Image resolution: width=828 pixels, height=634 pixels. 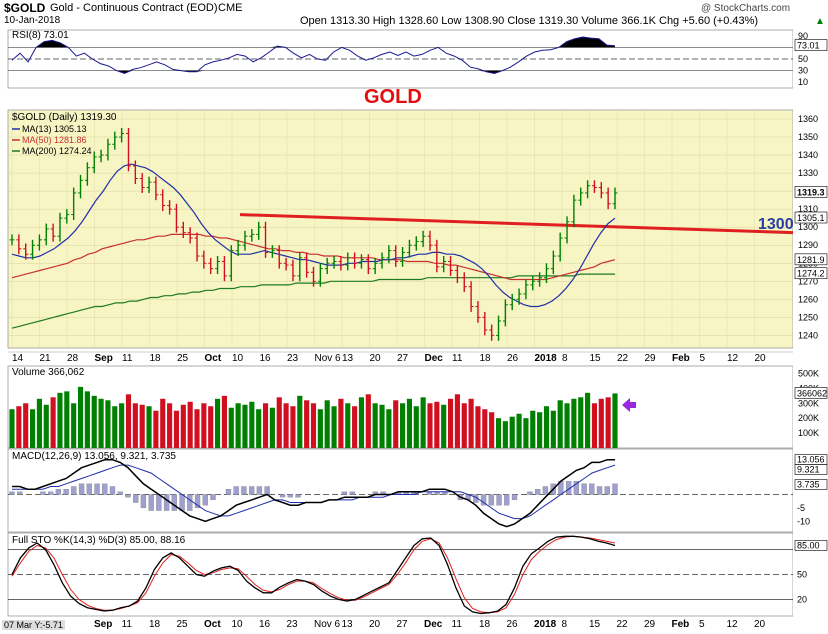 What do you see at coordinates (156, 358) in the screenshot?
I see `x-tick-label: 18` at bounding box center [156, 358].